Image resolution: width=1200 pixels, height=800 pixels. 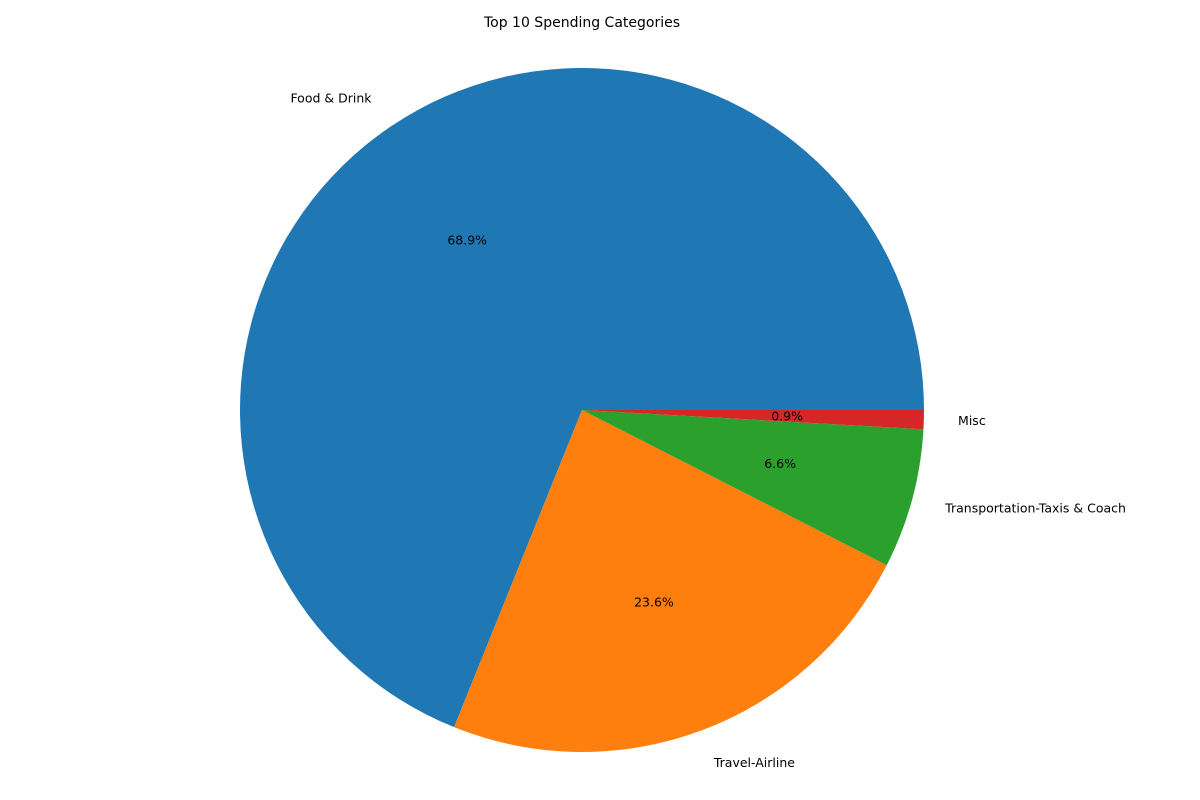 I want to click on percent-label-food-drink: 68.9%, so click(x=467, y=239).